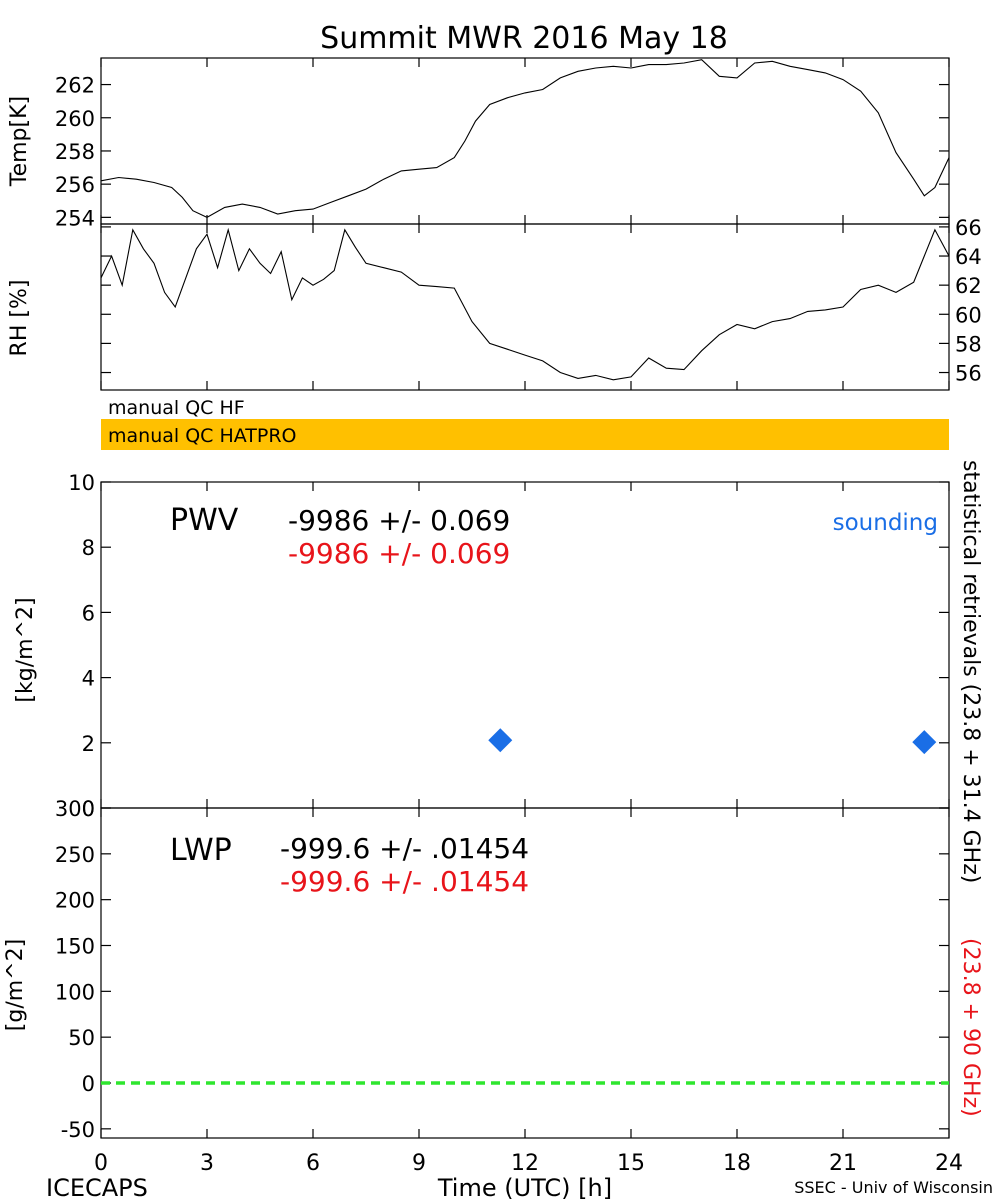 The width and height of the screenshot is (1000, 1200). What do you see at coordinates (81, 483) in the screenshot?
I see `pwv-y-tick-label: 10` at bounding box center [81, 483].